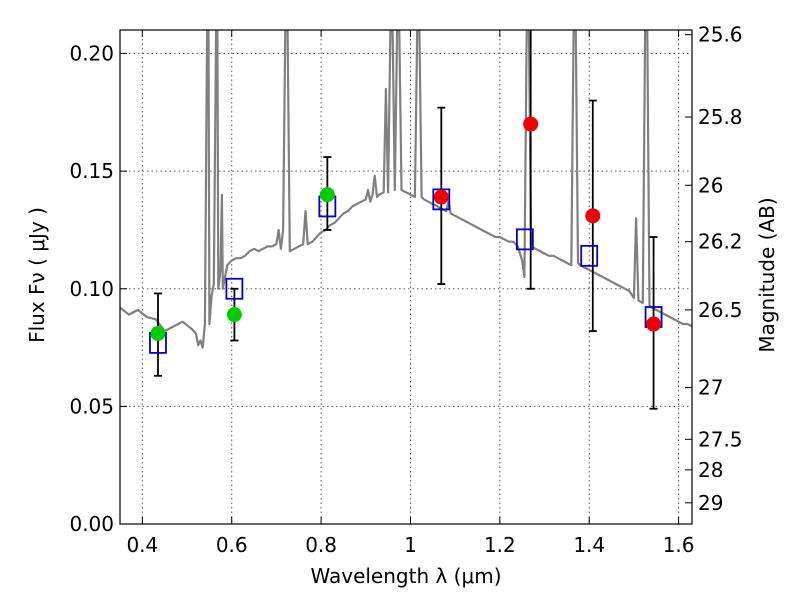  I want to click on right-tick-label: 25.8, so click(720, 117).